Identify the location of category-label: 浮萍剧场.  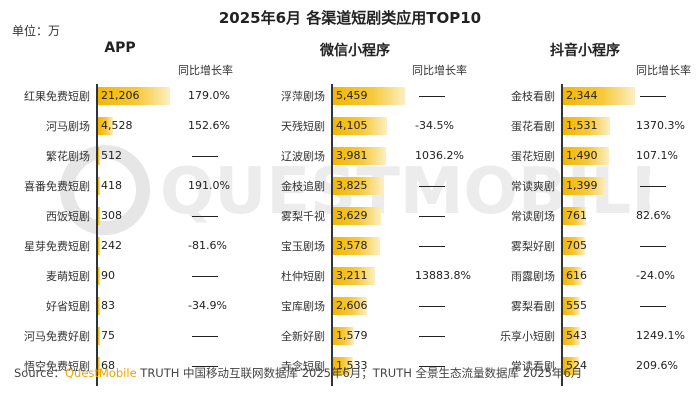
(303, 96).